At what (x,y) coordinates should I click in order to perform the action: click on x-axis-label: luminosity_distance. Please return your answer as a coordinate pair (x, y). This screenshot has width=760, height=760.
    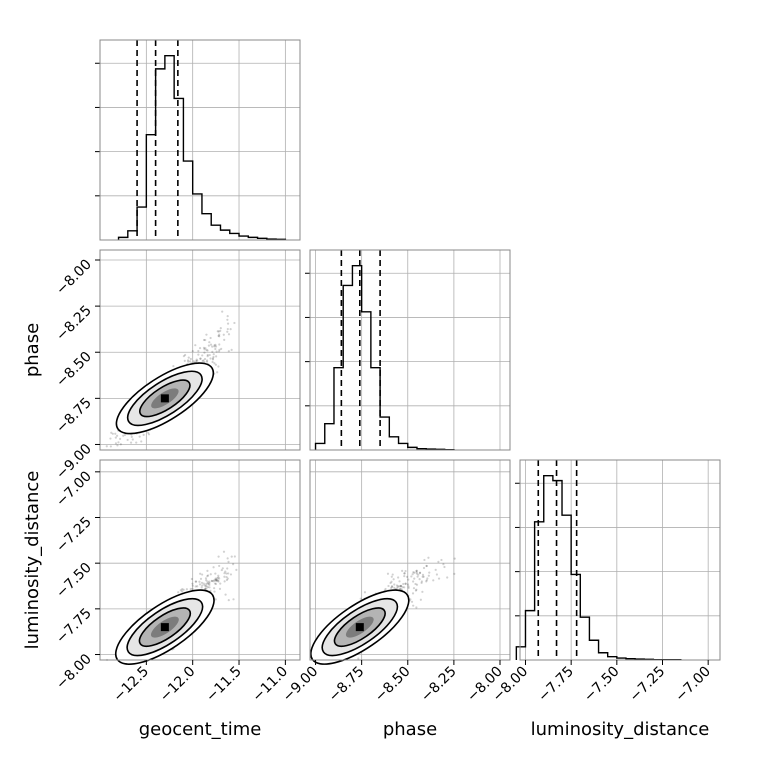
    Looking at the image, I should click on (620, 729).